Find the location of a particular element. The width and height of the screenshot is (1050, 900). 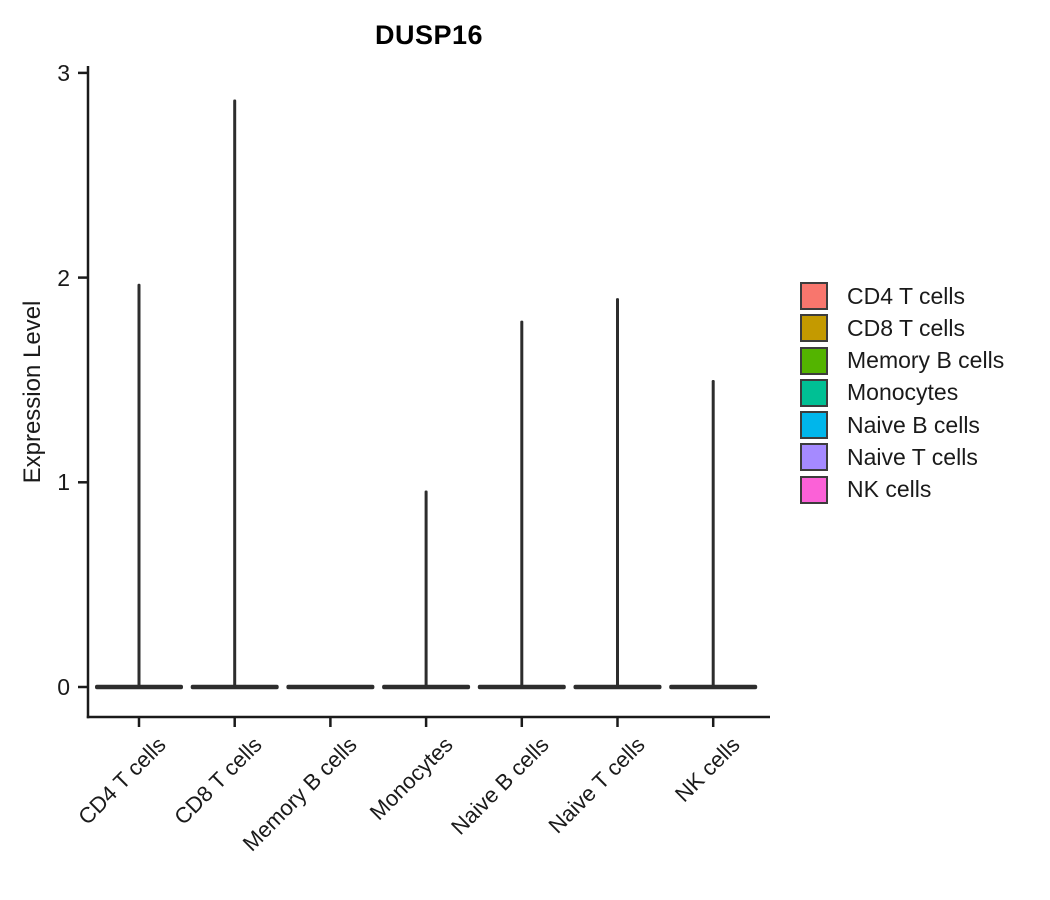

y-tick-label-1: 1 is located at coordinates (63, 482).